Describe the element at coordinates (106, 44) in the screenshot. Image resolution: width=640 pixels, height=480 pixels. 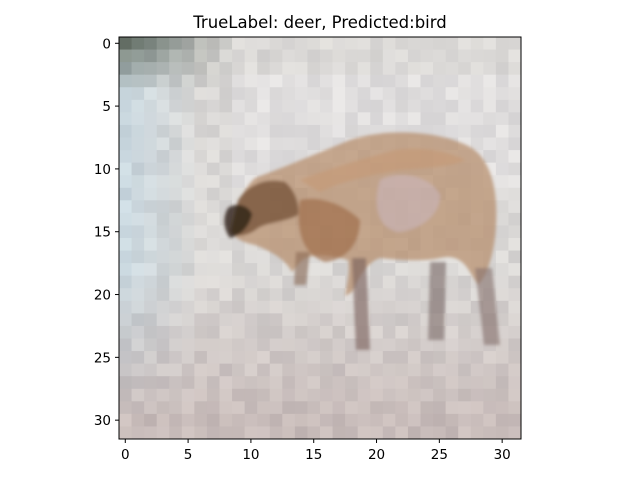
I see `y-tick-label: 0` at that location.